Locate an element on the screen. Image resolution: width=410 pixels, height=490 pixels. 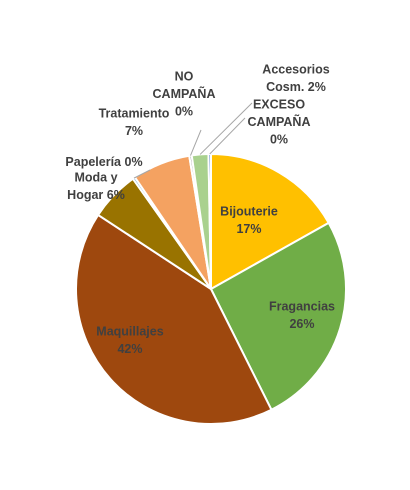
leader-line-no-campaña is located at coordinates (196, 142).